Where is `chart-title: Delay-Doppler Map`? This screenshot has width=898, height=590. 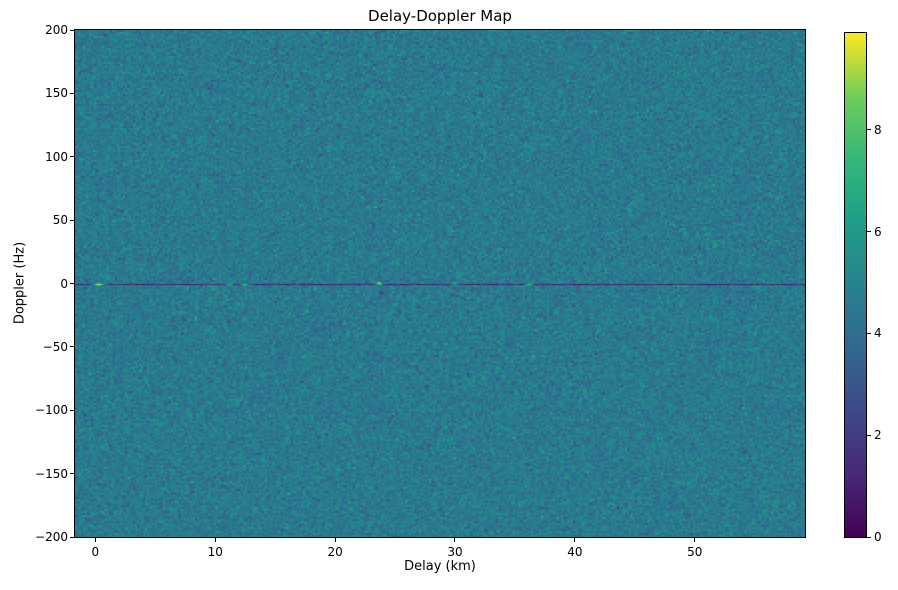 chart-title: Delay-Doppler Map is located at coordinates (440, 16).